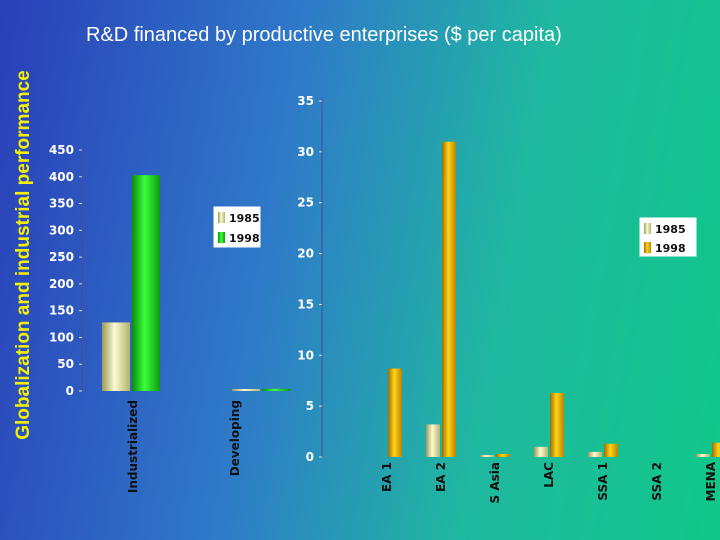 The width and height of the screenshot is (720, 540). Describe the element at coordinates (61, 284) in the screenshot. I see `left-tick-label: 200` at that location.